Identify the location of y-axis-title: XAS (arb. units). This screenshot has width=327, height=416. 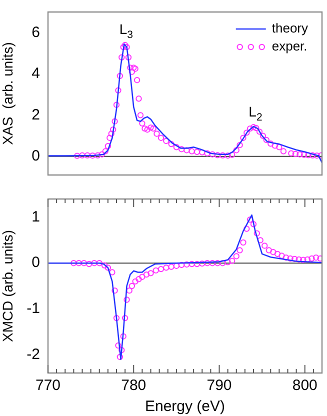
(8, 93).